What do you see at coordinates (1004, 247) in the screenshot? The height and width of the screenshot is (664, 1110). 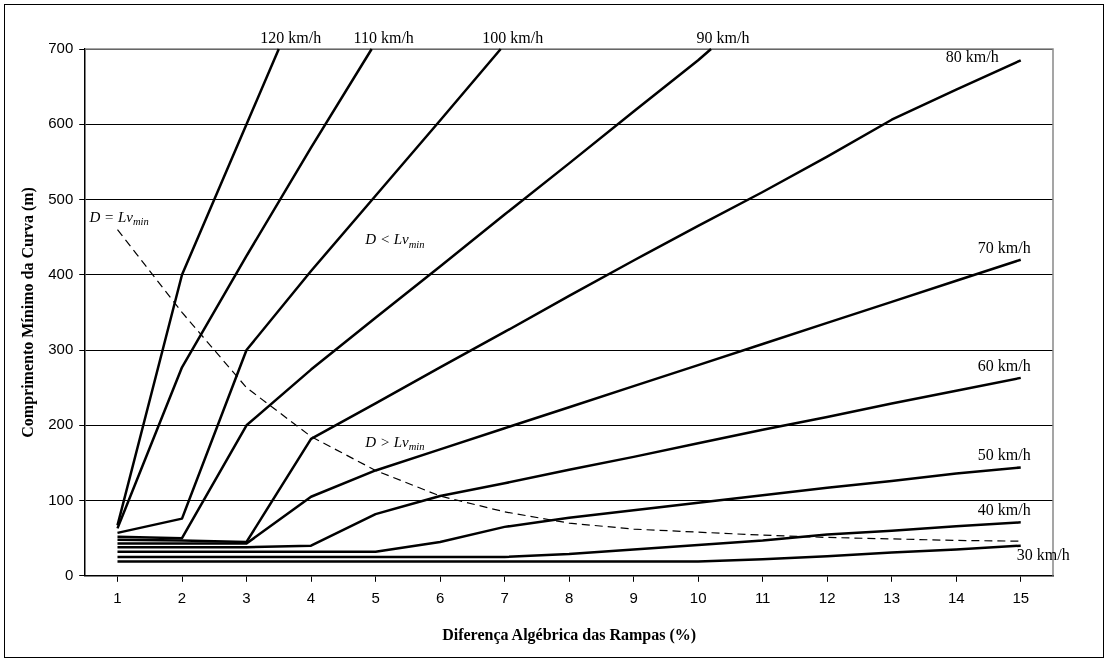 I see `series-label: 70 km/h` at bounding box center [1004, 247].